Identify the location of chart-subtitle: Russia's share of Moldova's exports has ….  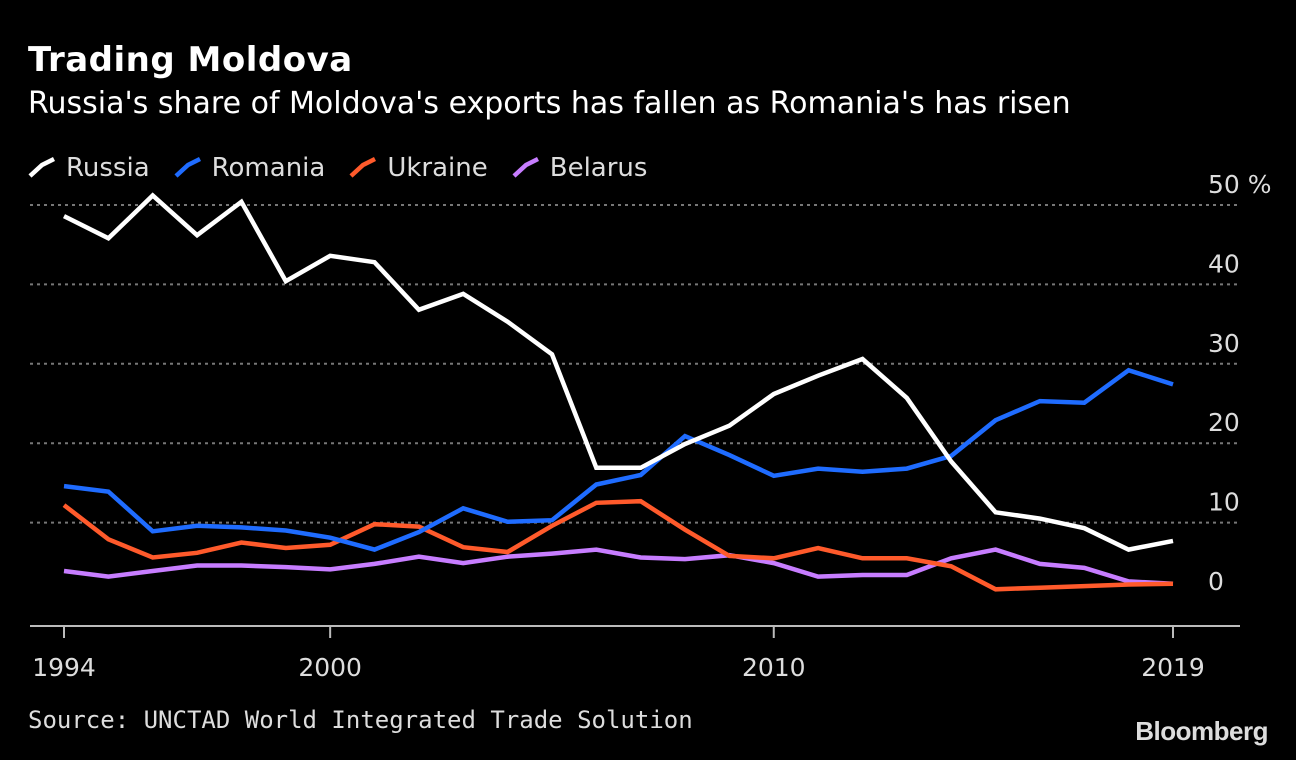
(549, 103).